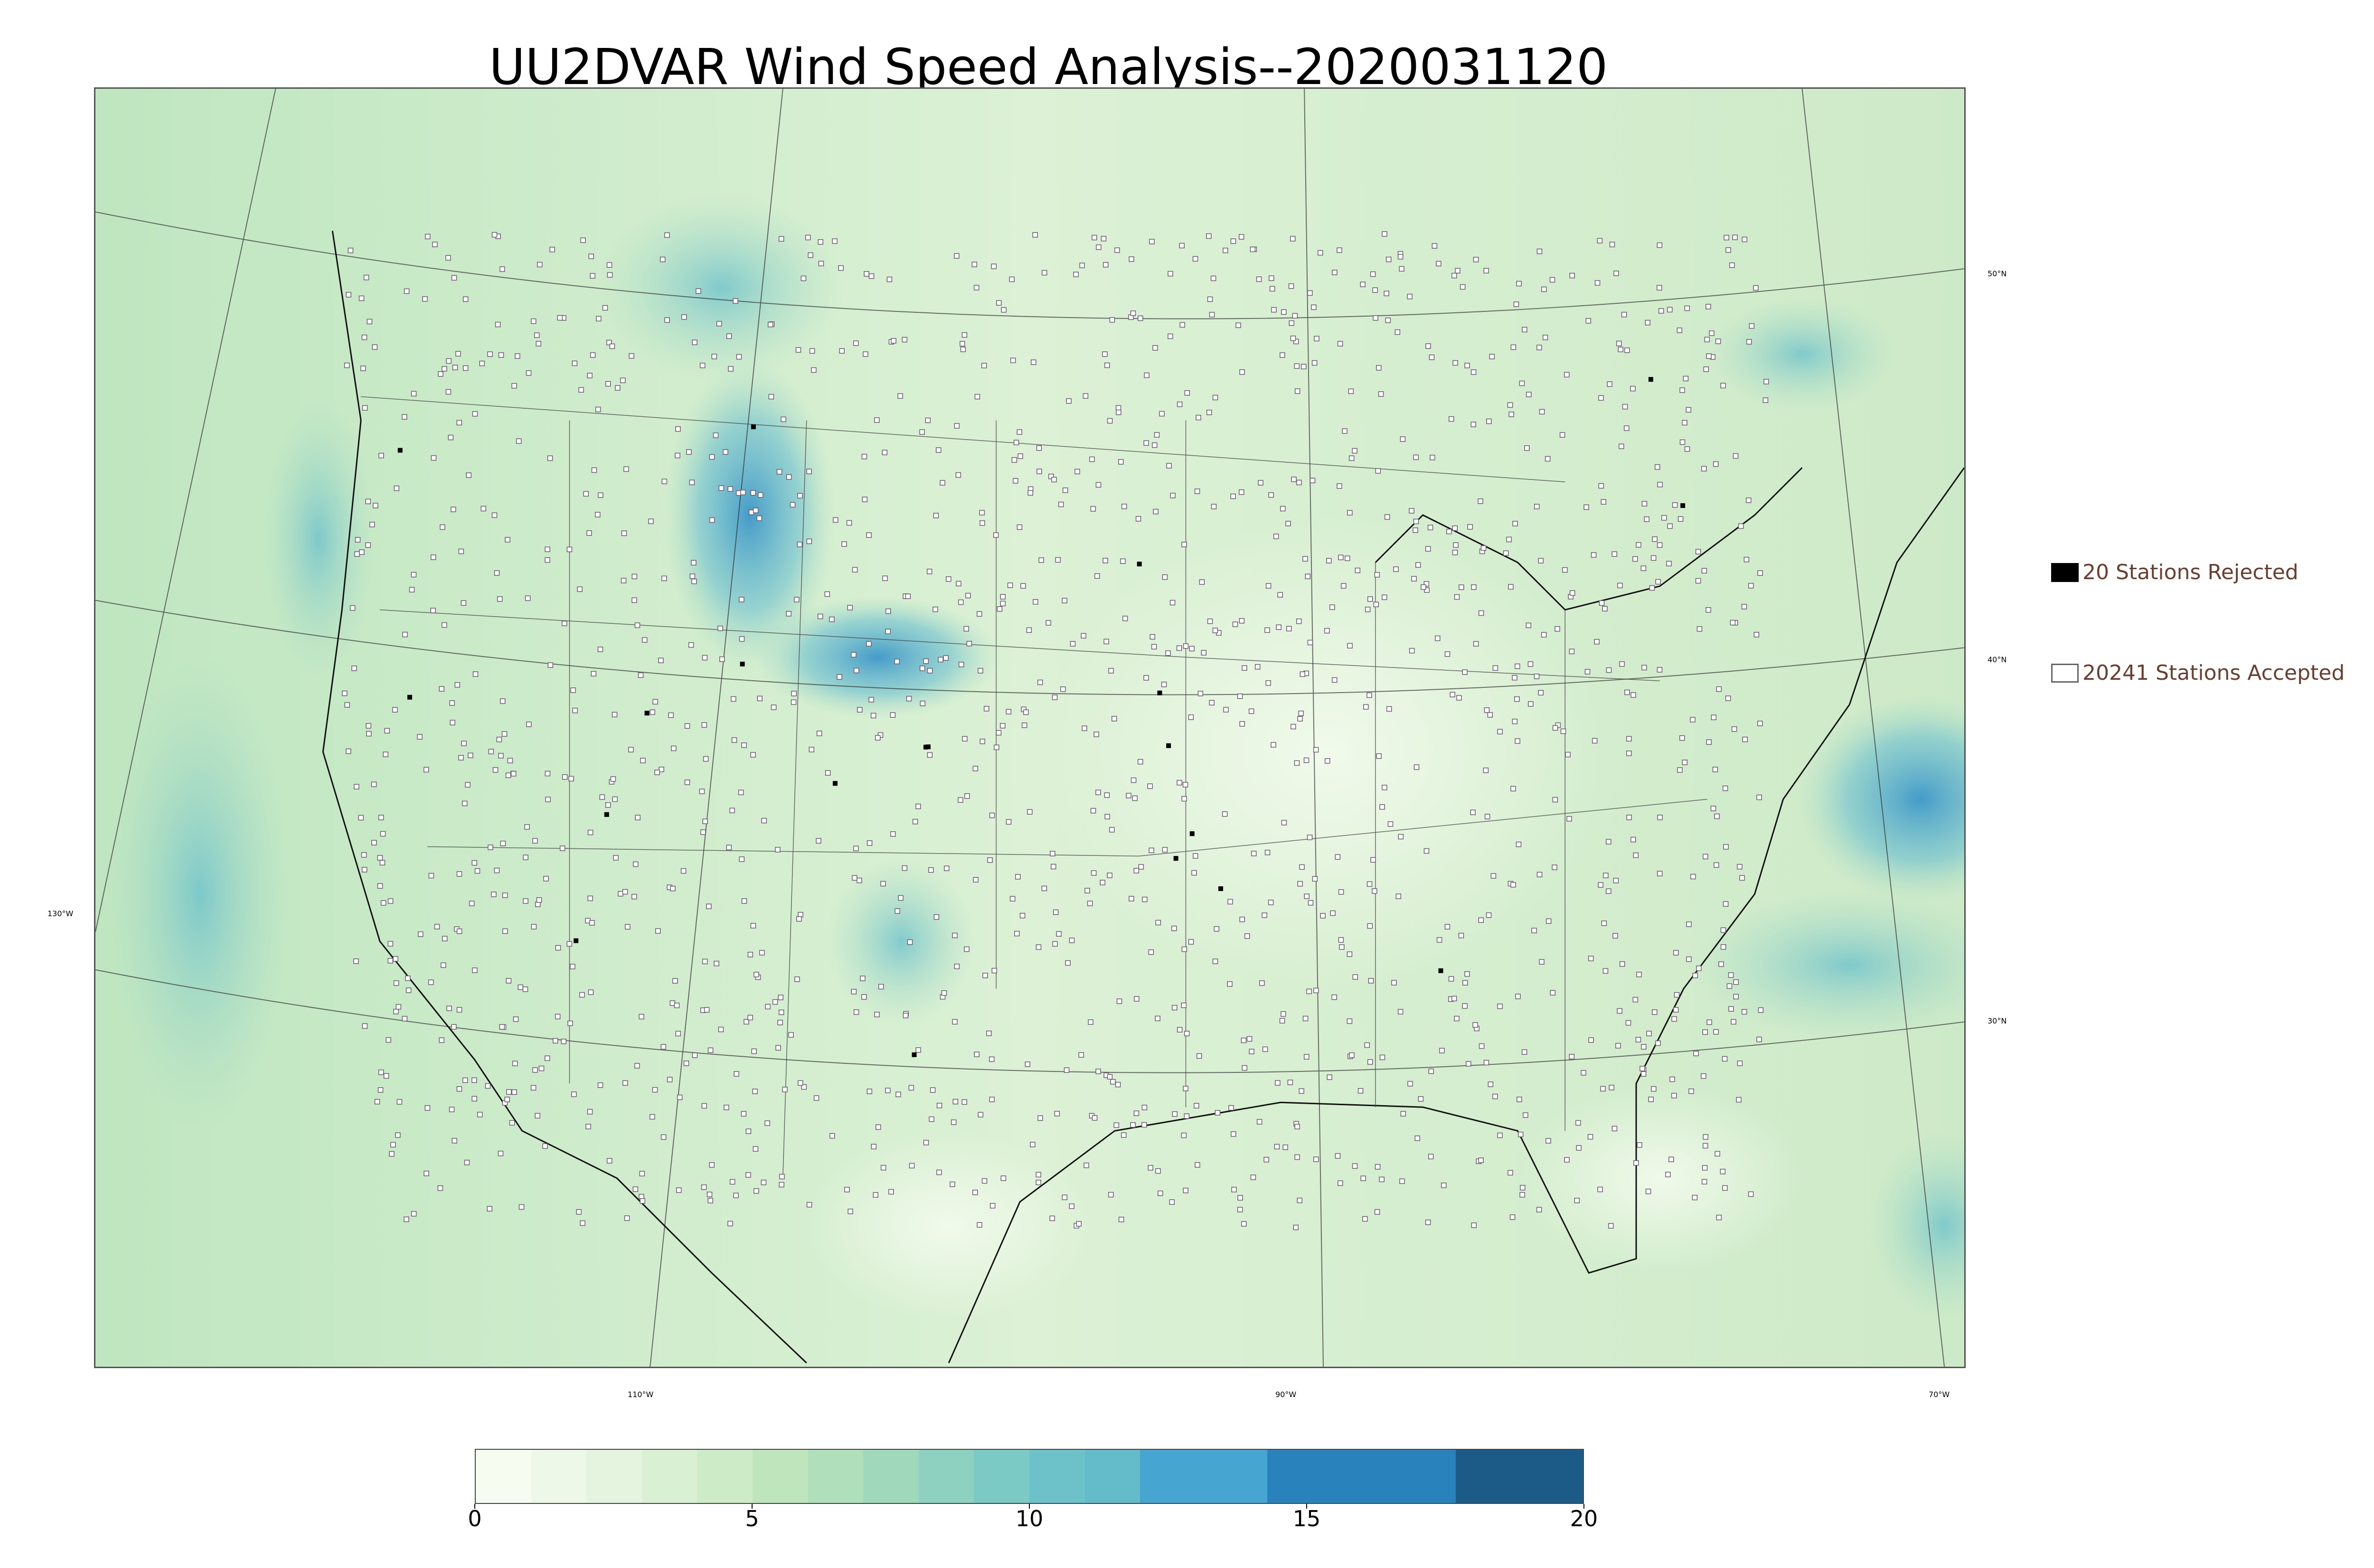 Image resolution: width=2374 pixels, height=1568 pixels. I want to click on colorbar, so click(1029, 1476).